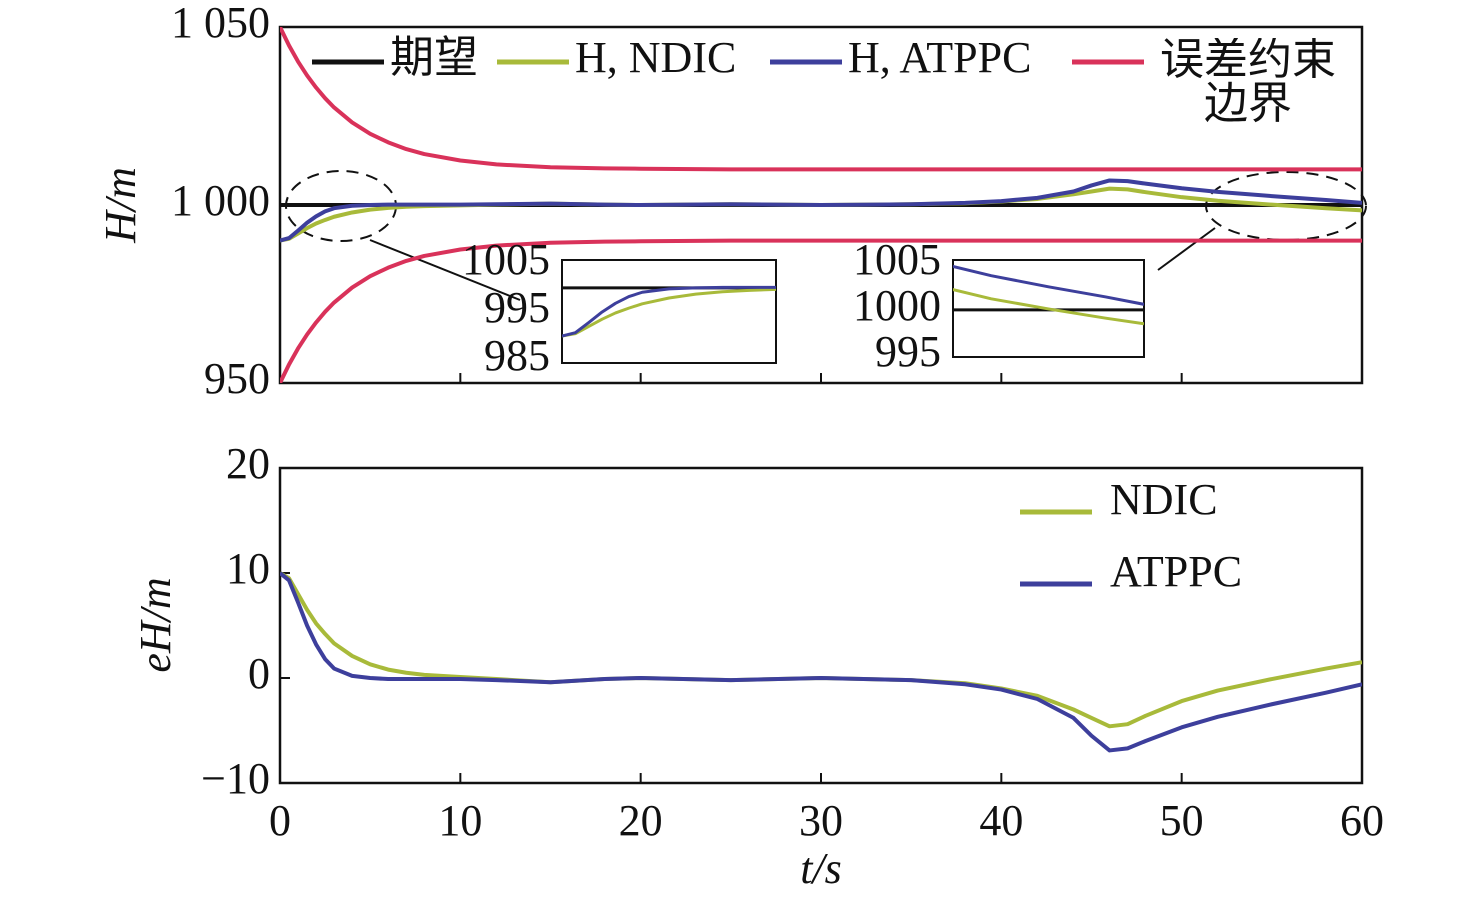 Image resolution: width=1476 pixels, height=906 pixels. Describe the element at coordinates (220, 200) in the screenshot. I see `y-tick-label: 1 000` at that location.